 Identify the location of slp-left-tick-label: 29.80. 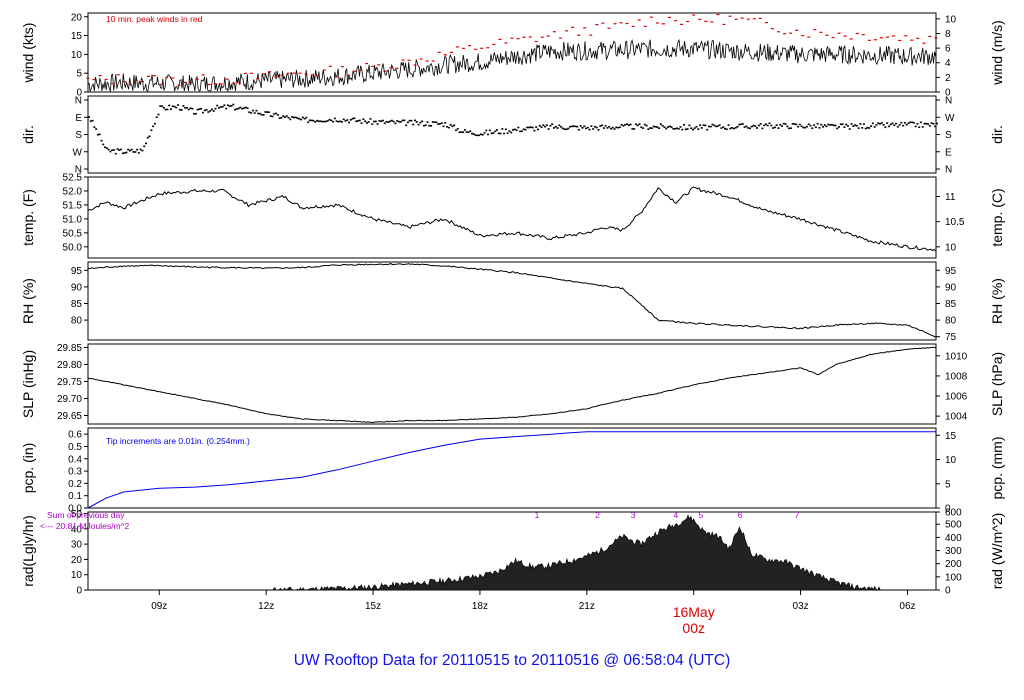
(69, 365).